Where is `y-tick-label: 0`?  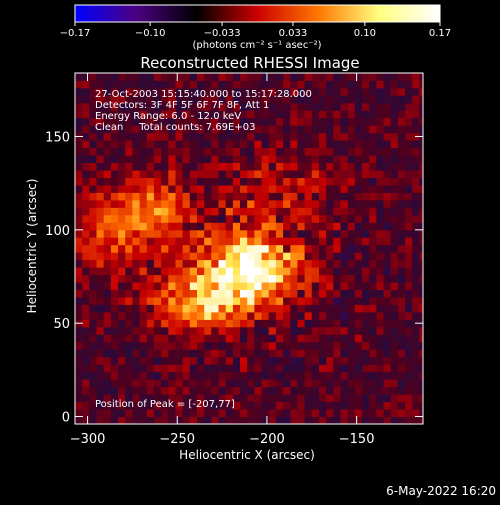
y-tick-label: 0 is located at coordinates (66, 418).